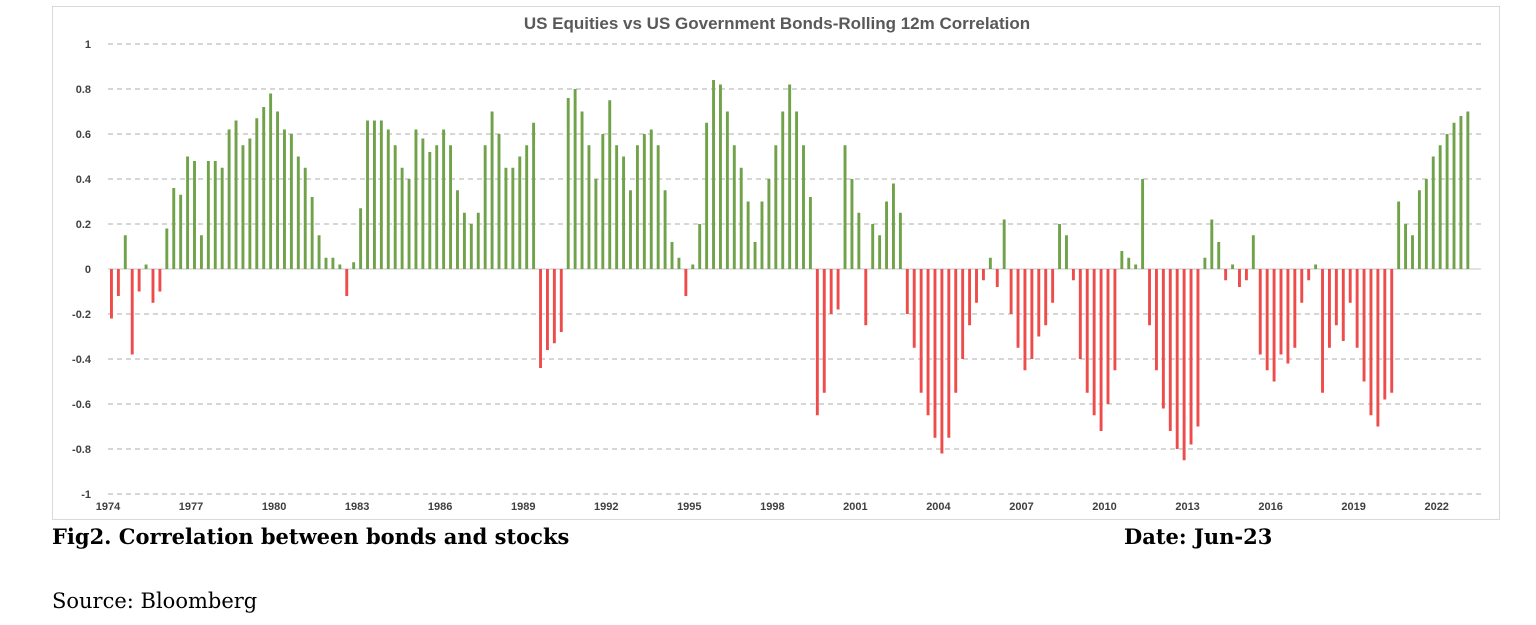 Image resolution: width=1536 pixels, height=625 pixels. What do you see at coordinates (1021, 507) in the screenshot?
I see `x-tick-label: 2007` at bounding box center [1021, 507].